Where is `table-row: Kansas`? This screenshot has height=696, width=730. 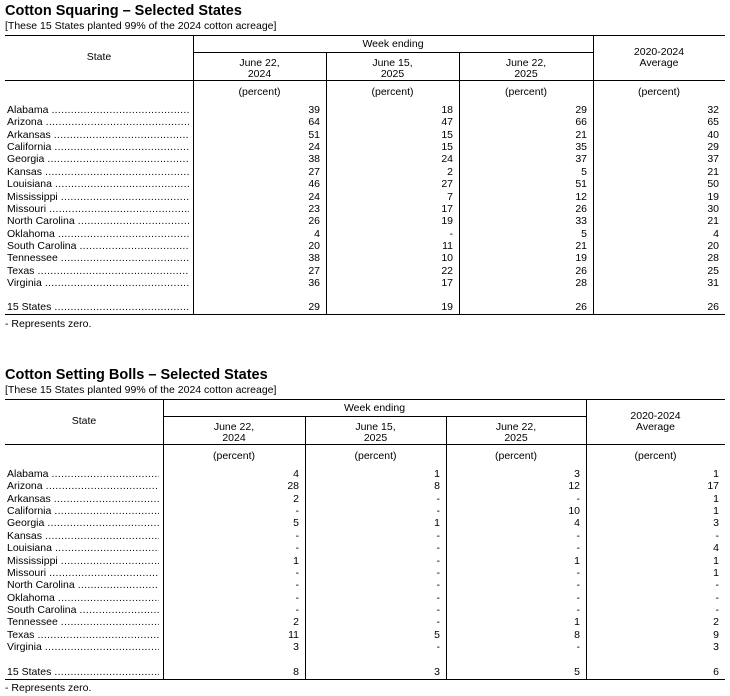
table-row: Kansas is located at coordinates (83, 536).